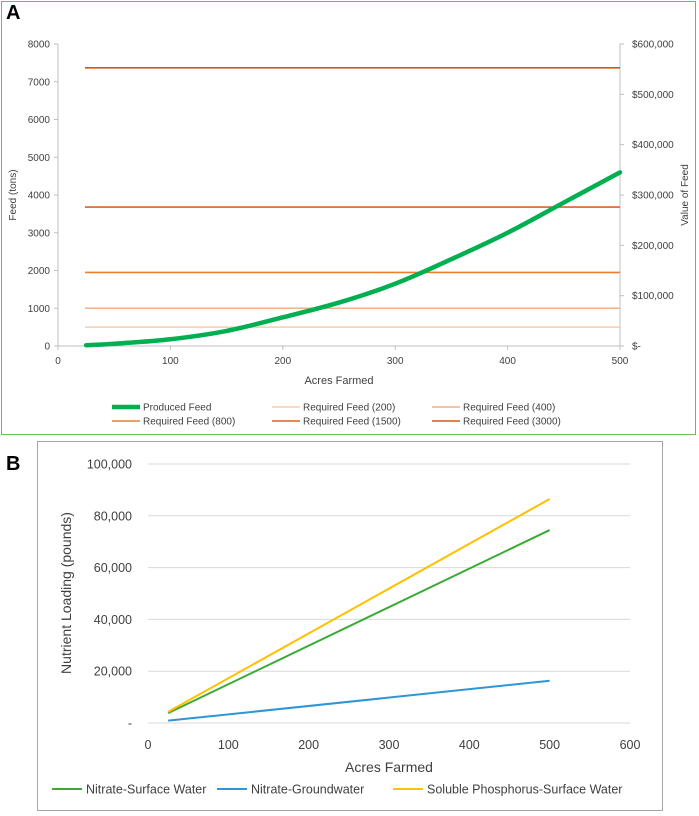 The image size is (699, 816). What do you see at coordinates (308, 745) in the screenshot?
I see `b-x-tick-label: 200` at bounding box center [308, 745].